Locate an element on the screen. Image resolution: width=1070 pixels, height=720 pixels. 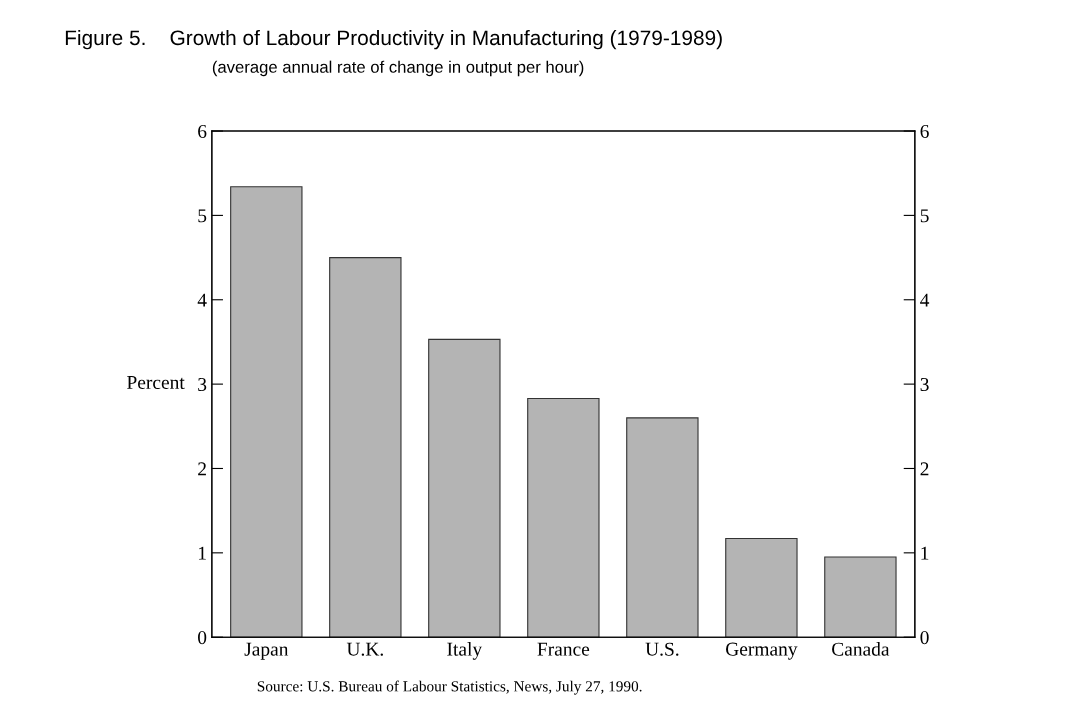
y-tick-label: 2 is located at coordinates (202, 469).